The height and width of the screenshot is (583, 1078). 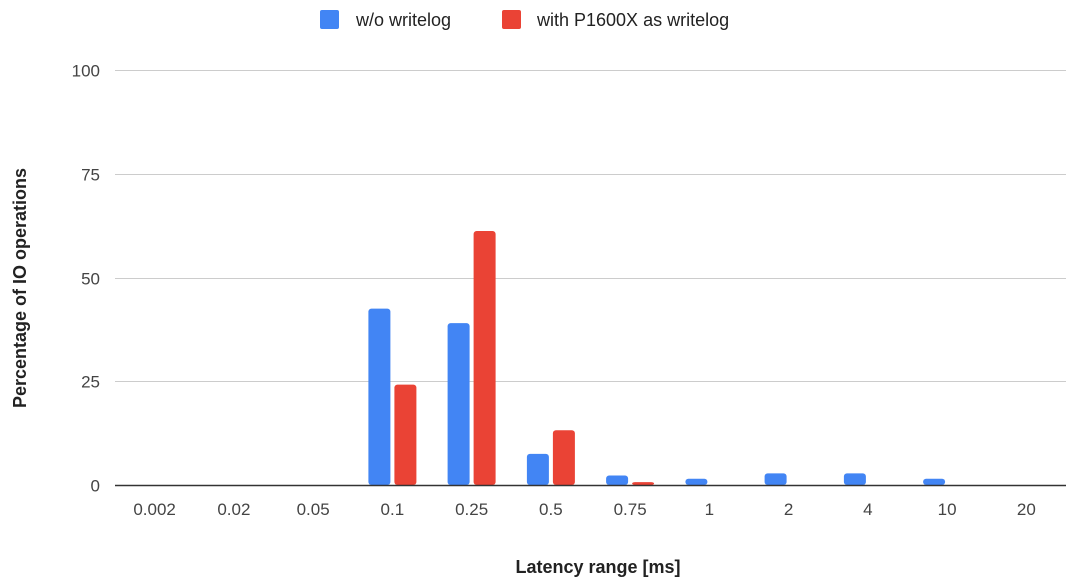 I want to click on x-tick-label: 0.75, so click(x=630, y=509).